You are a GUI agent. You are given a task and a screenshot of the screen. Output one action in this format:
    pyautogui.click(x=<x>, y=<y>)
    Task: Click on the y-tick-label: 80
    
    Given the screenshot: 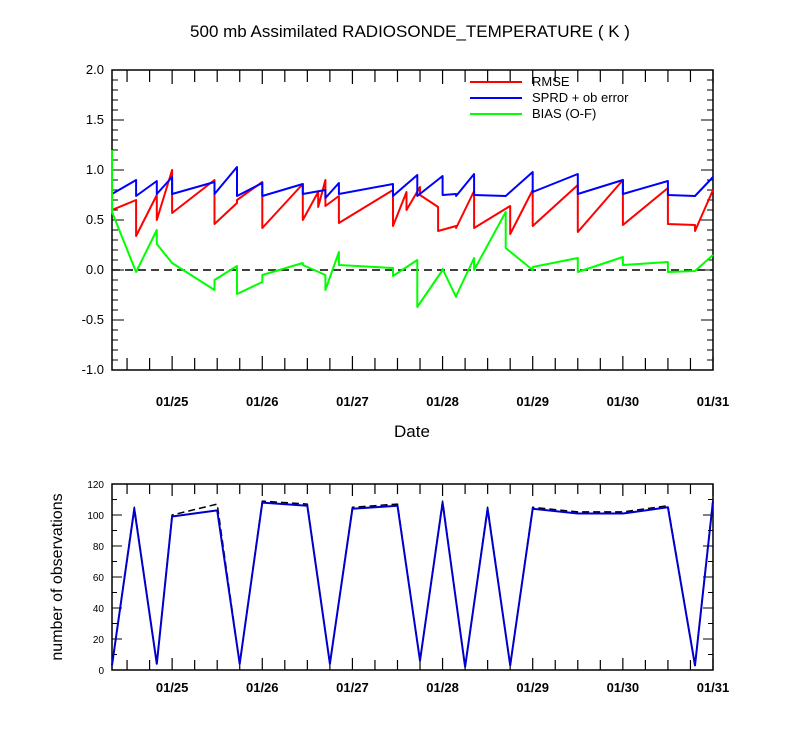 What is the action you would take?
    pyautogui.click(x=99, y=547)
    